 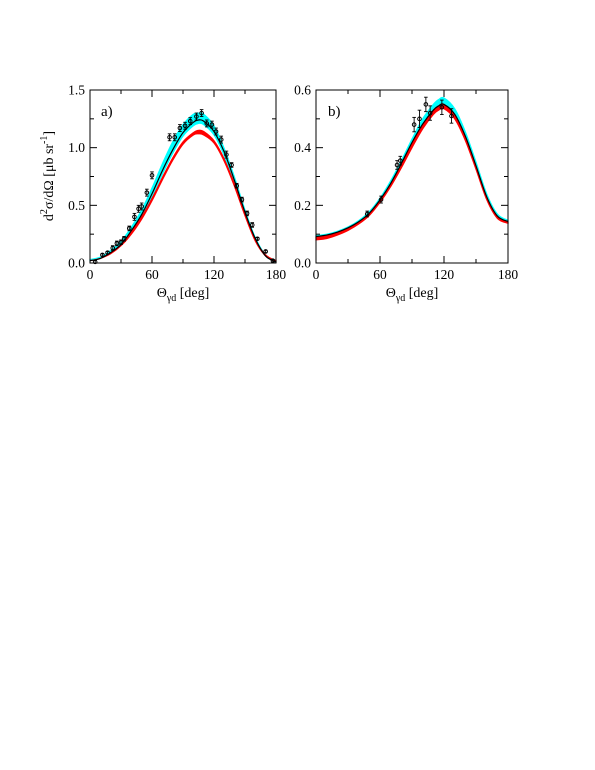 I want to click on y-tick-label: 0.6, so click(x=302, y=90).